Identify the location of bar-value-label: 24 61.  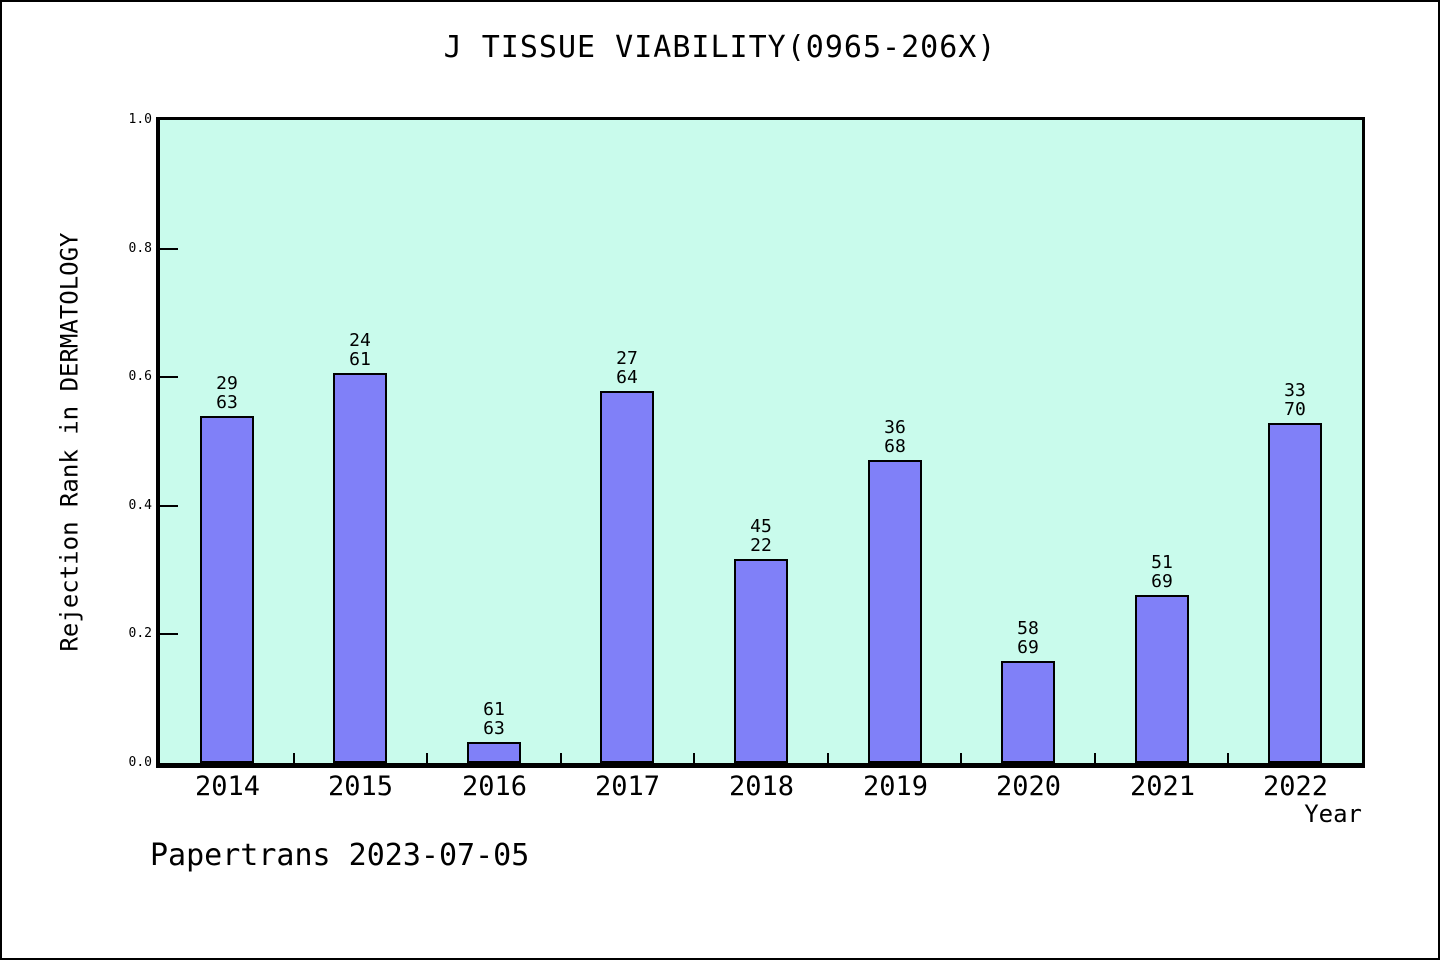
(360, 350).